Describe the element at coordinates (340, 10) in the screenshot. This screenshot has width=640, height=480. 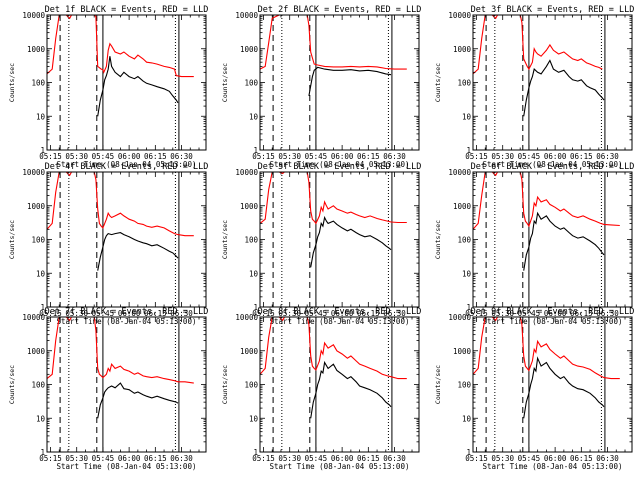
I see `panel-title: Det 2f BLACK = Events, RED = LLD` at that location.